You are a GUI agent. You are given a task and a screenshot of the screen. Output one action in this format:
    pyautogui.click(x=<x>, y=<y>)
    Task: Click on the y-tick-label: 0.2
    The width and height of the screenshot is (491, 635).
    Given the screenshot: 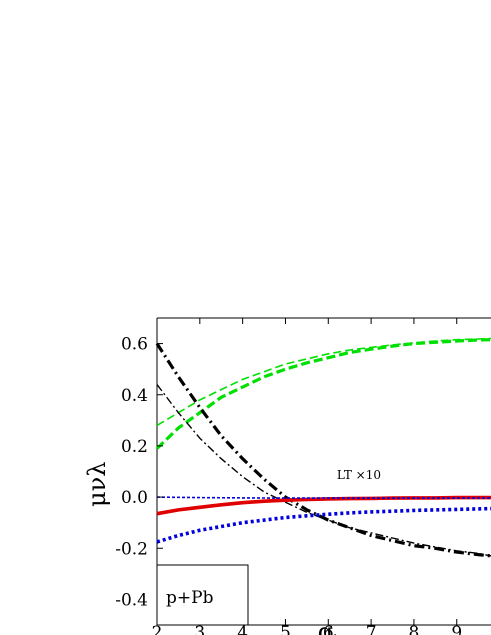 What is the action you would take?
    pyautogui.click(x=134, y=447)
    